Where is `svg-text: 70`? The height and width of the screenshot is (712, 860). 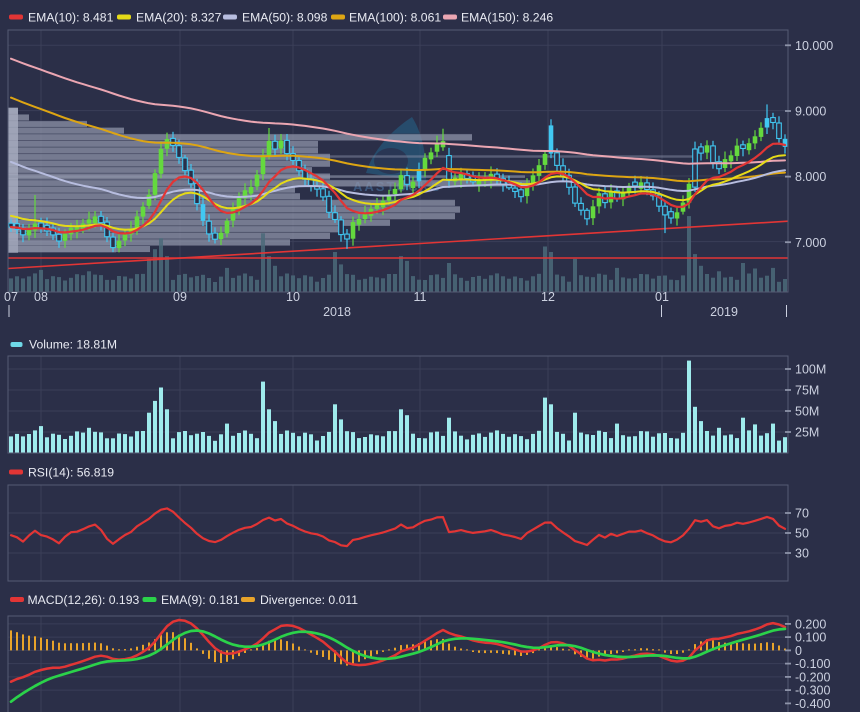 svg-text: 70 is located at coordinates (802, 514).